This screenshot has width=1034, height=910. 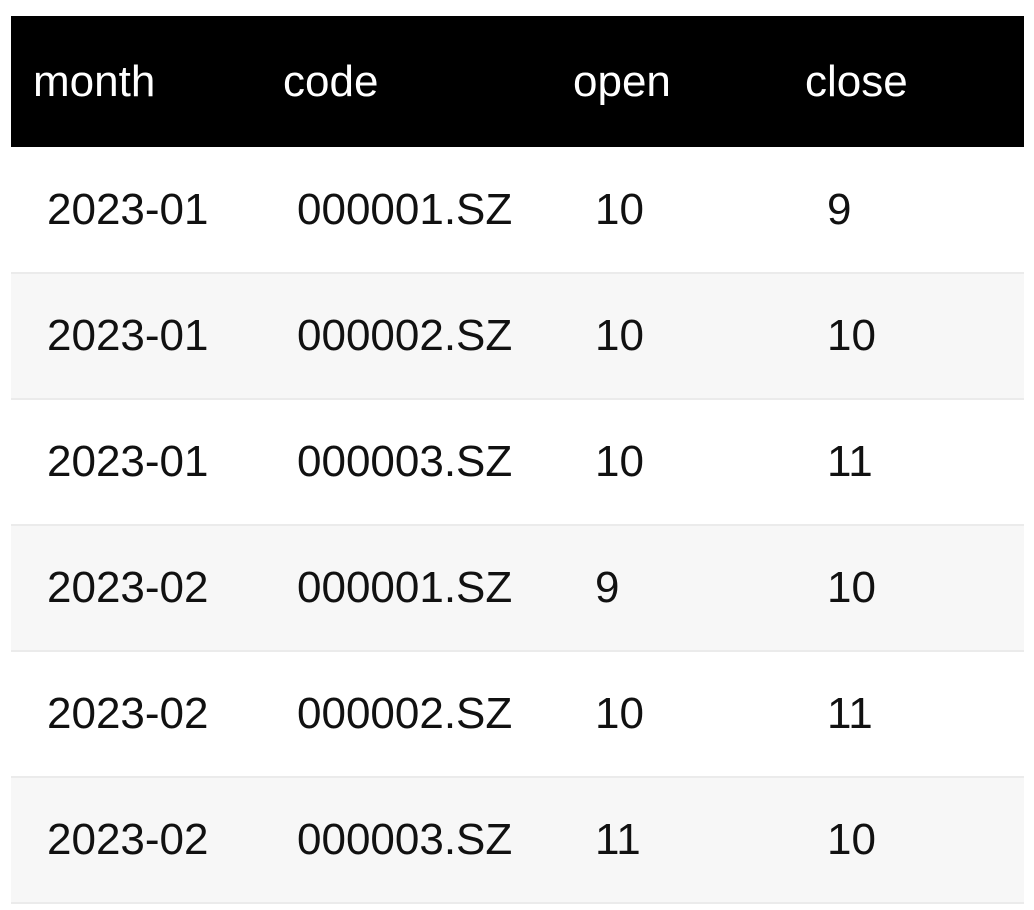 I want to click on table-row: 2023-02 000001.SZ 9 10, so click(x=517, y=588).